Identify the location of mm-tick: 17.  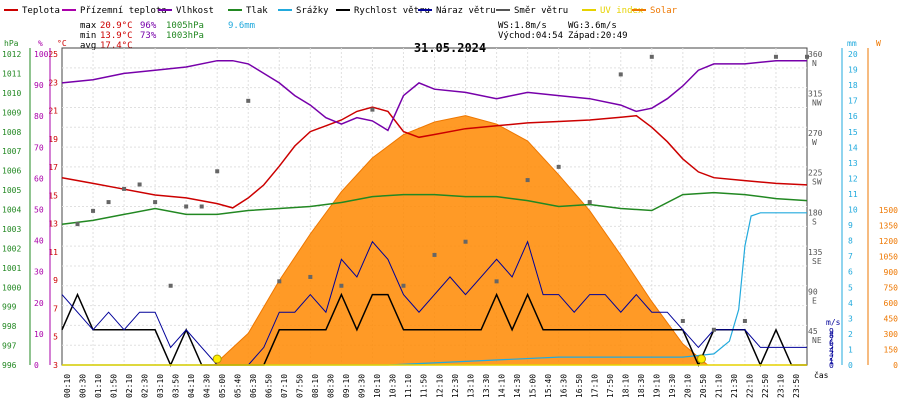
(853, 101).